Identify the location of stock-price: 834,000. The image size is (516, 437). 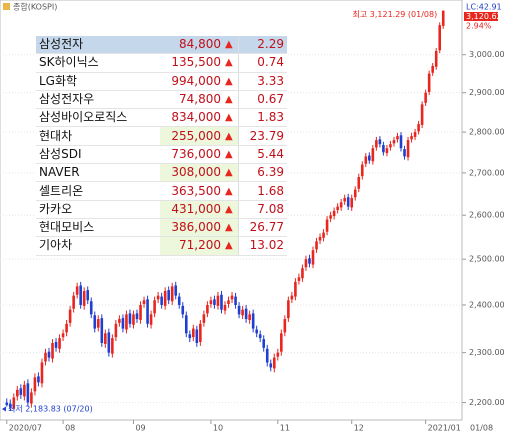
(192, 118).